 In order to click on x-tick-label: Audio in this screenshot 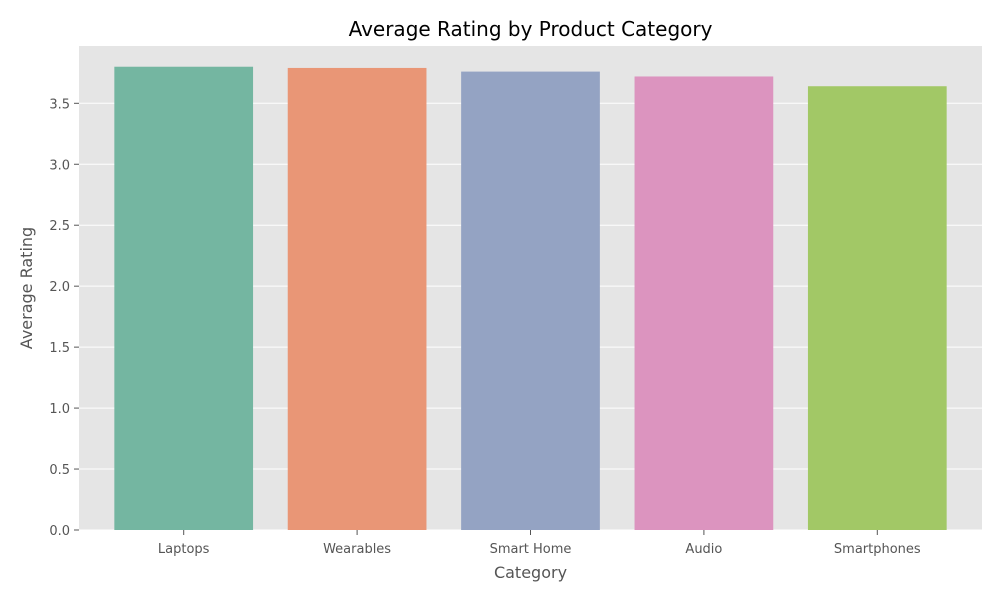, I will do `click(703, 549)`.